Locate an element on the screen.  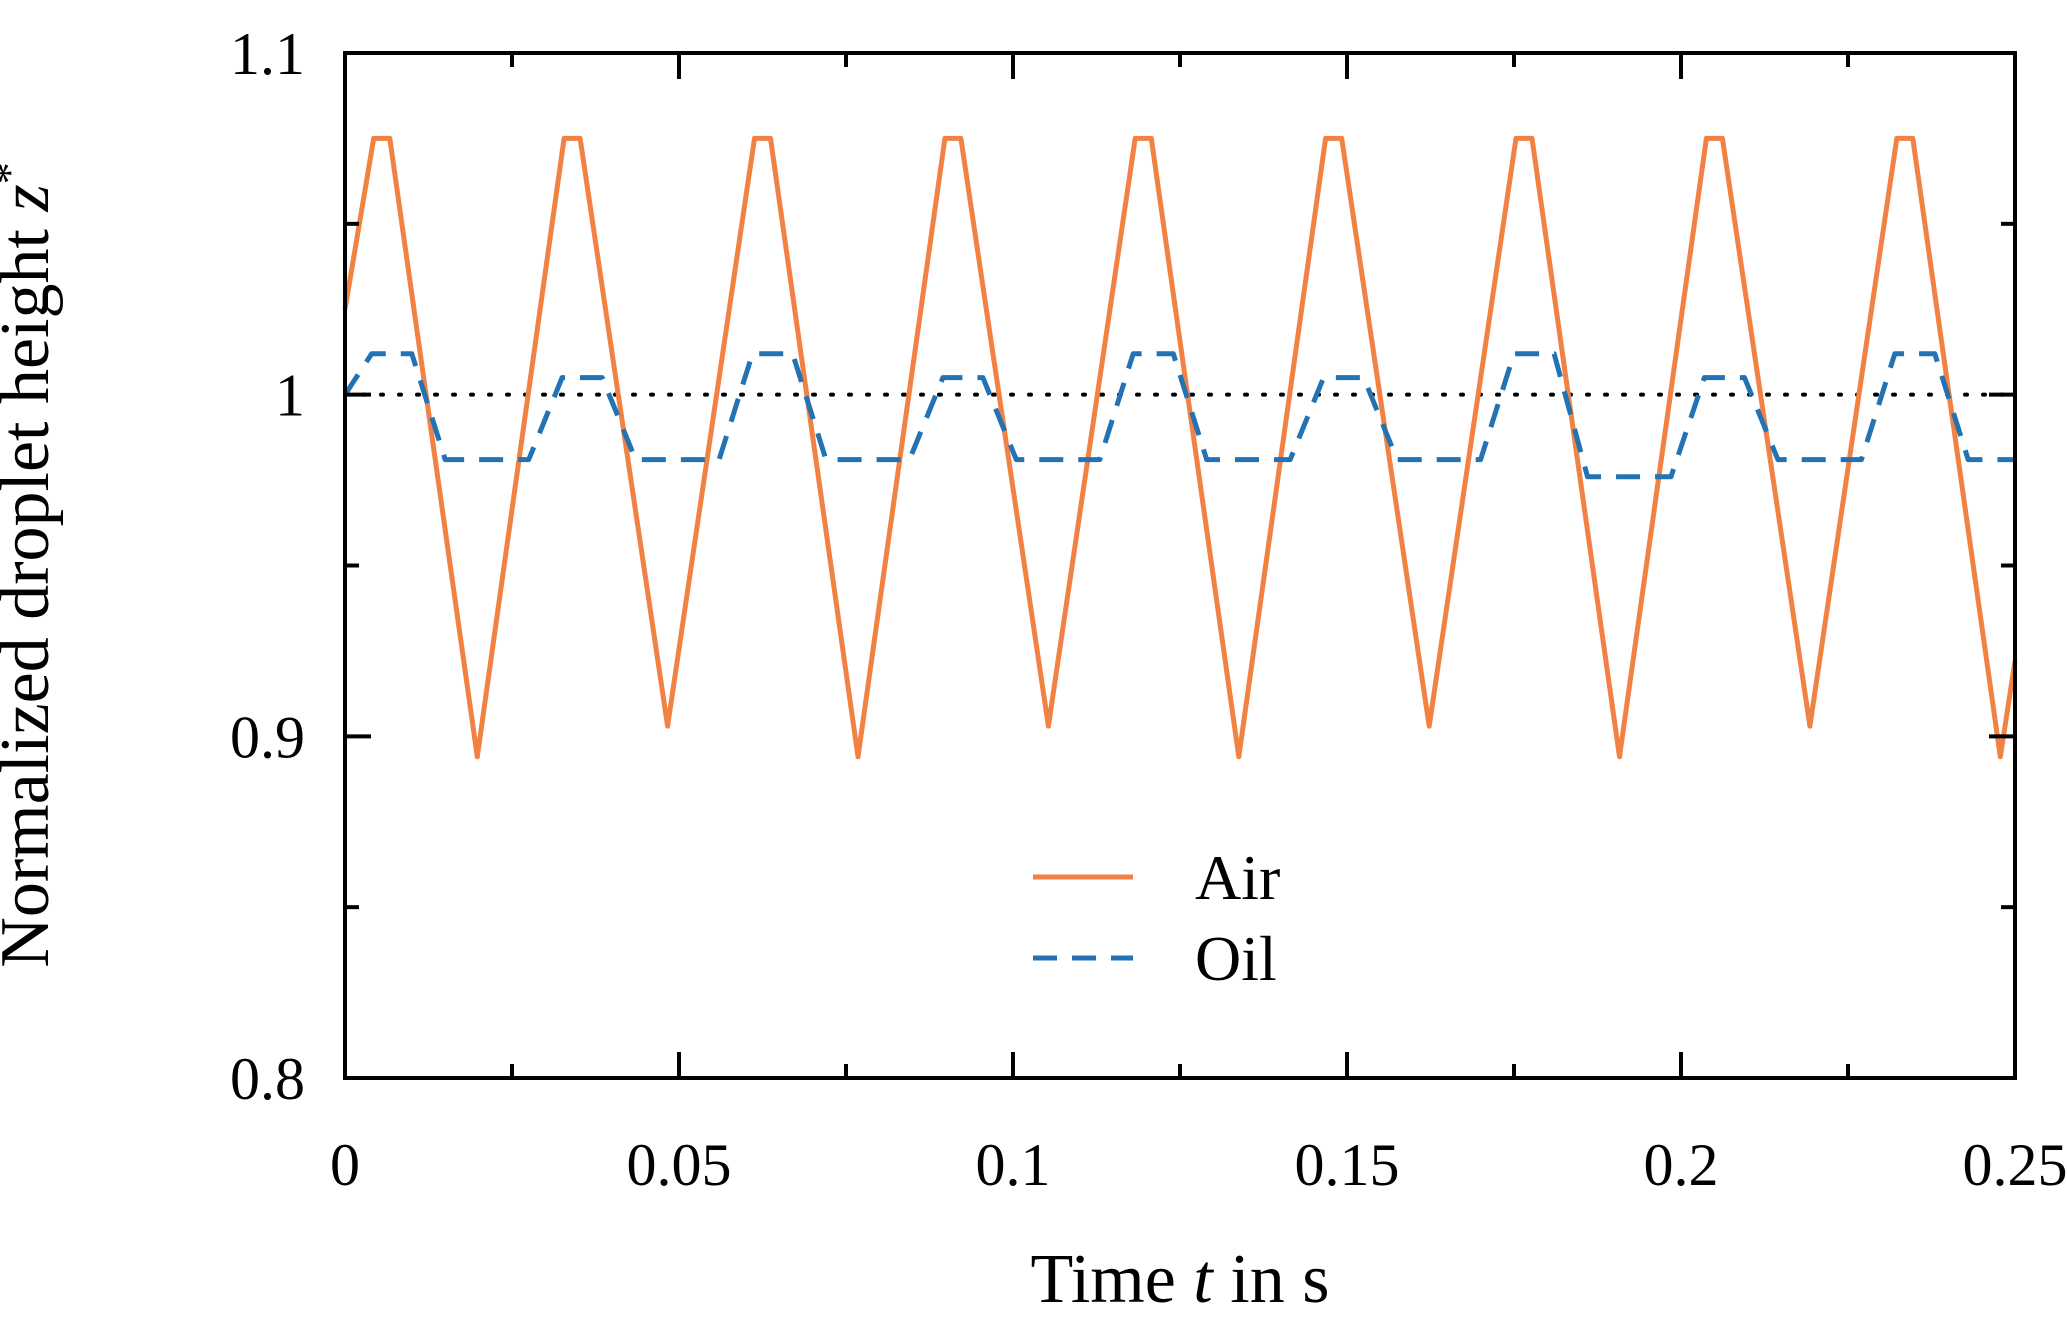
x-tick-label: 0 is located at coordinates (345, 1165).